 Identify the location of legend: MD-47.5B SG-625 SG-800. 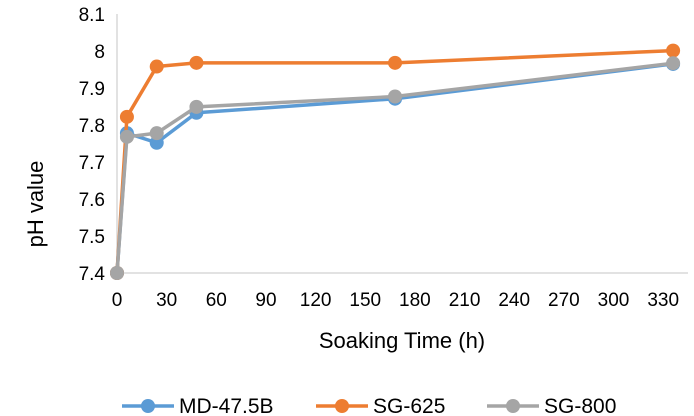
(369, 405).